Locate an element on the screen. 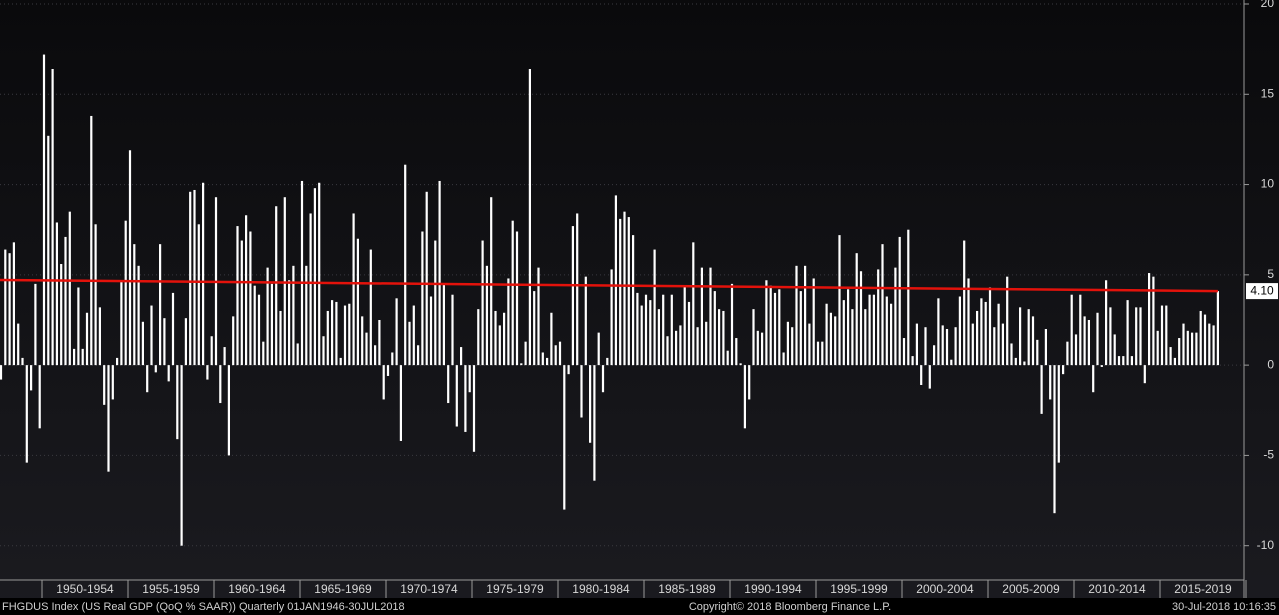 The height and width of the screenshot is (615, 1279). end-label: 4.10 is located at coordinates (1262, 290).